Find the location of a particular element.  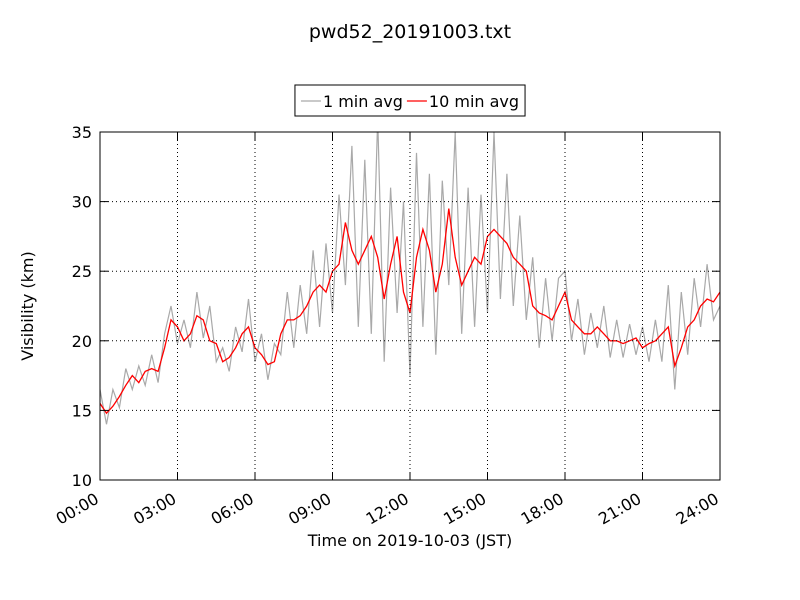

legend: 1 min avg 10 min avg is located at coordinates (410, 100).